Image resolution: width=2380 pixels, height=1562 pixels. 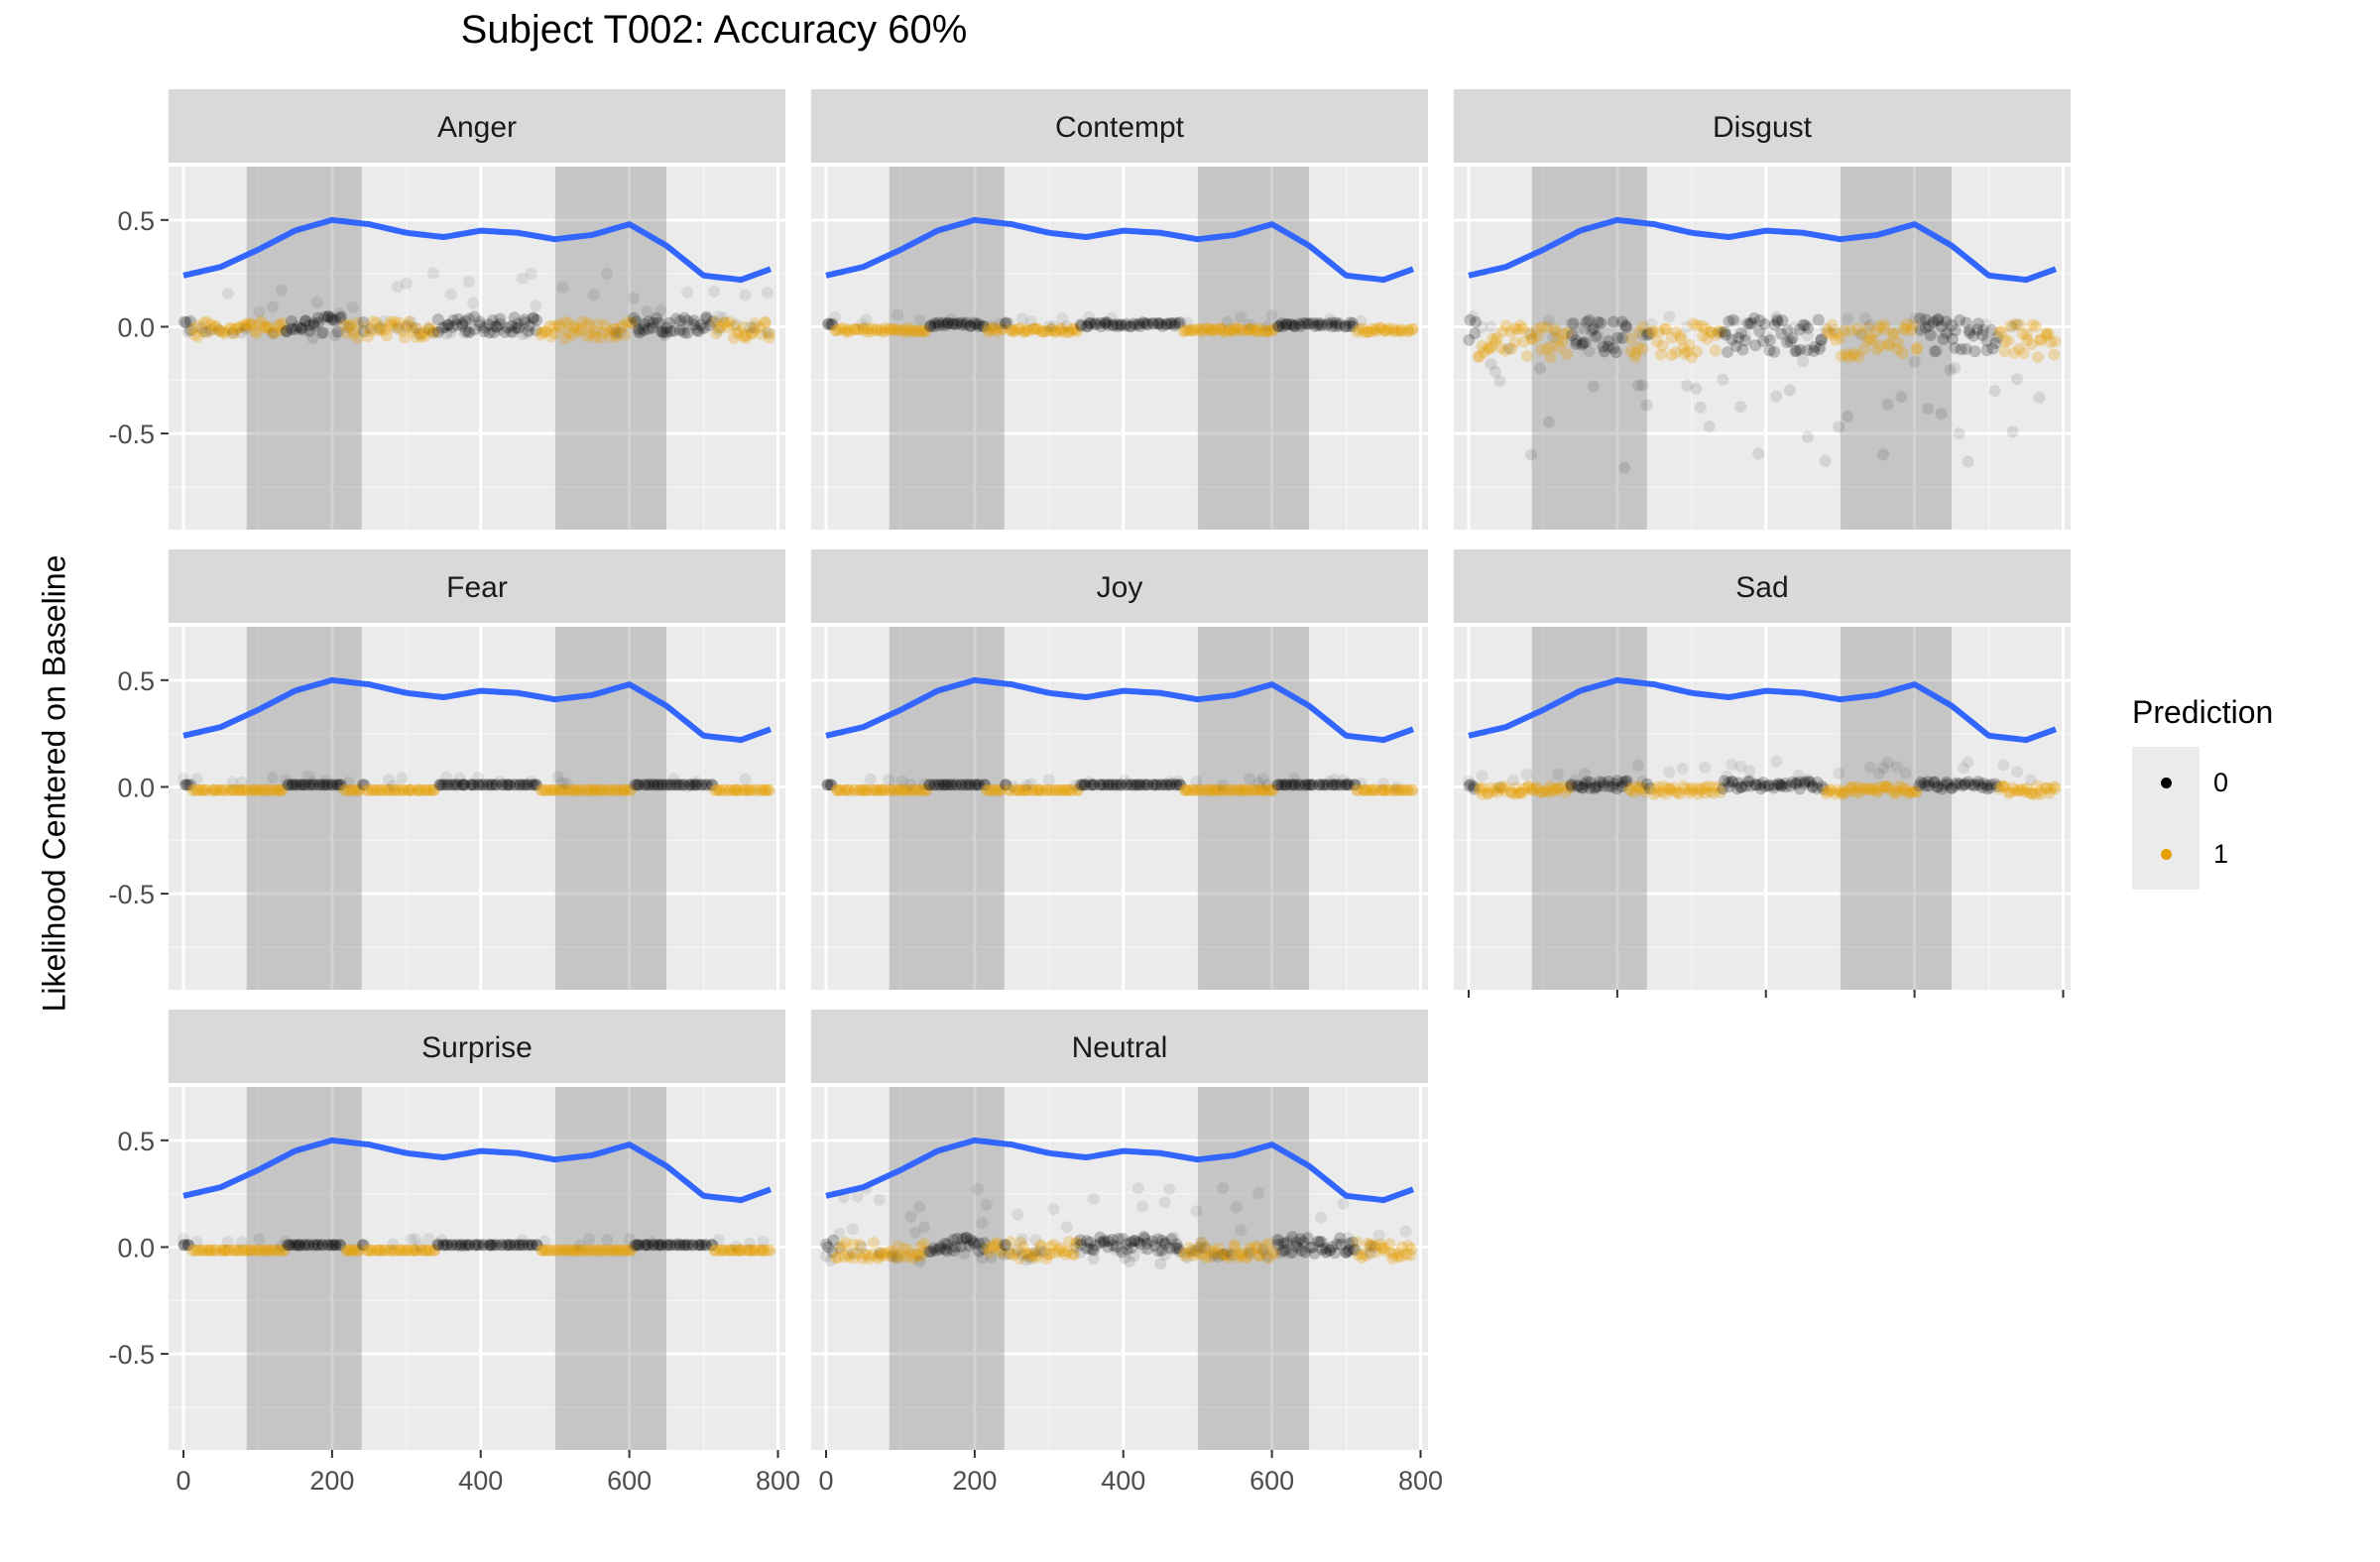 What do you see at coordinates (477, 1047) in the screenshot?
I see `strip-label-surprise: Surprise` at bounding box center [477, 1047].